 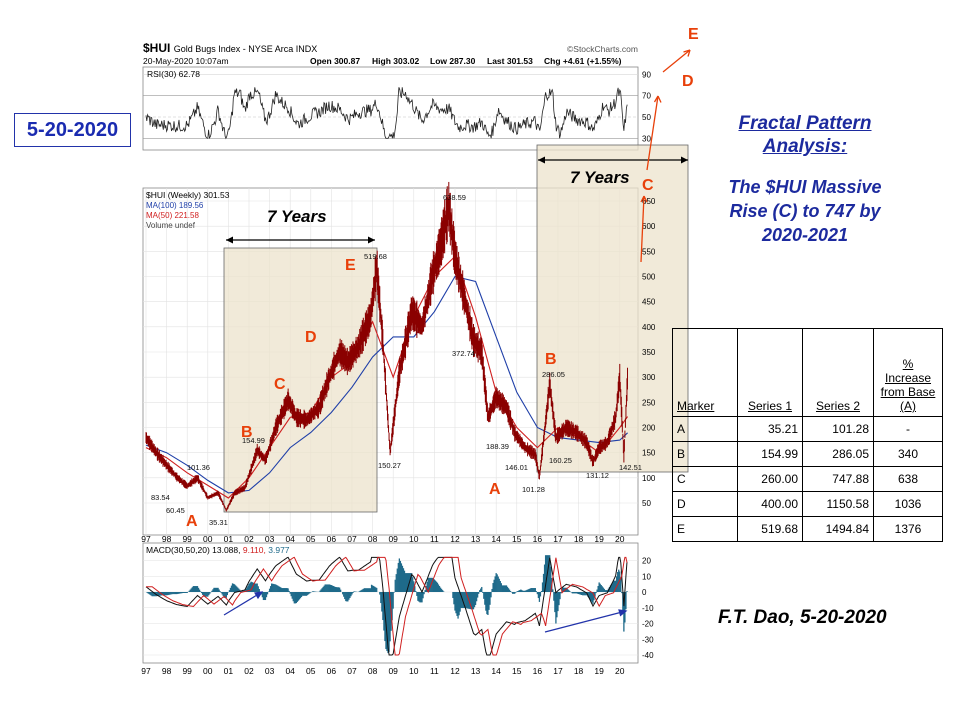 I want to click on ohlc-open: Open 300.87, so click(x=335, y=61).